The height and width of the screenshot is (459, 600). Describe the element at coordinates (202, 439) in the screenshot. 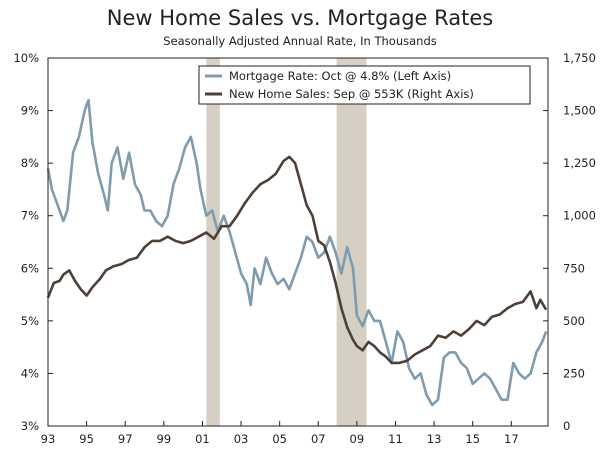

I see `x-tick-label: 01` at that location.